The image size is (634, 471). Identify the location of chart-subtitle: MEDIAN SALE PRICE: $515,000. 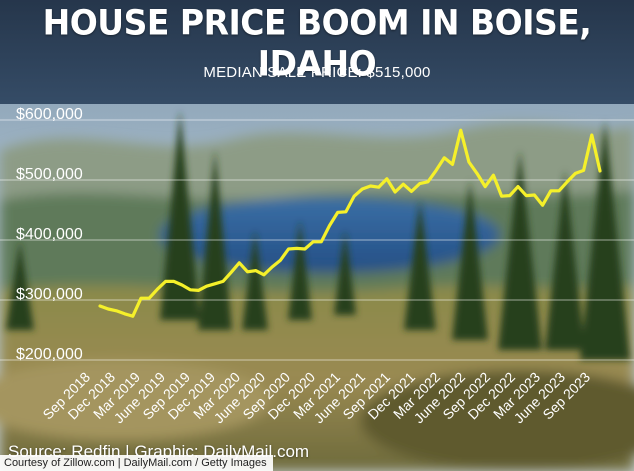
(317, 72).